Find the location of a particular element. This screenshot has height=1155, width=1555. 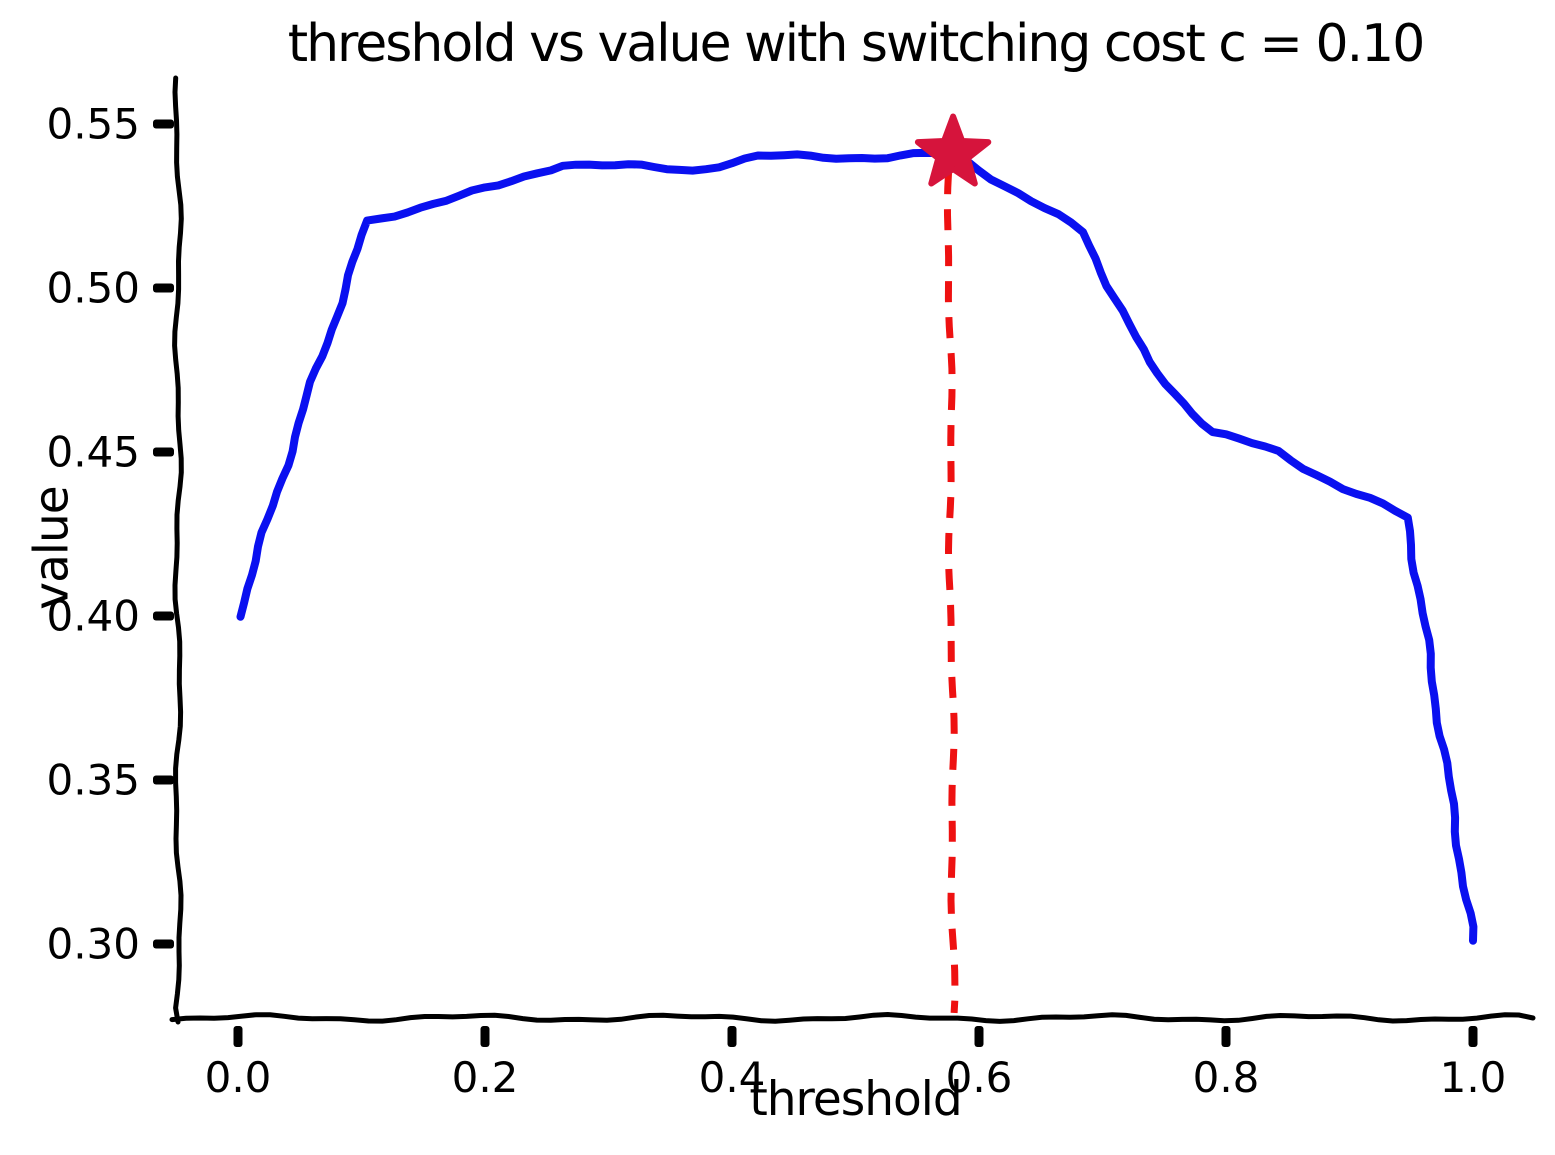

x-tick-label: 0.6 is located at coordinates (979, 1077).